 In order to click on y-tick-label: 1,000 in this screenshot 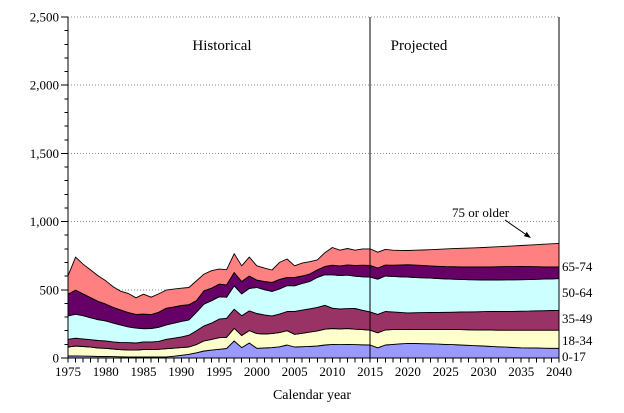, I will do `click(44, 221)`.